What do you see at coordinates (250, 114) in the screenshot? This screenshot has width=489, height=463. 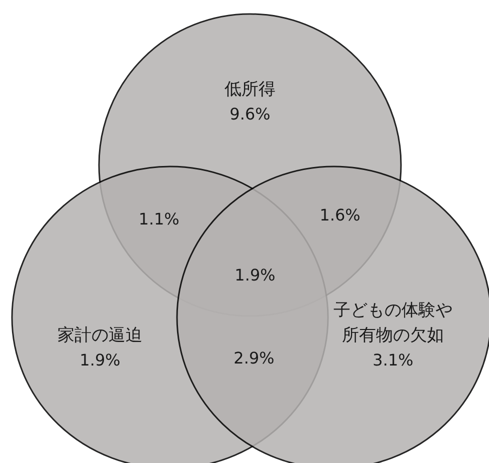 I see `data-label: 9.6%` at bounding box center [250, 114].